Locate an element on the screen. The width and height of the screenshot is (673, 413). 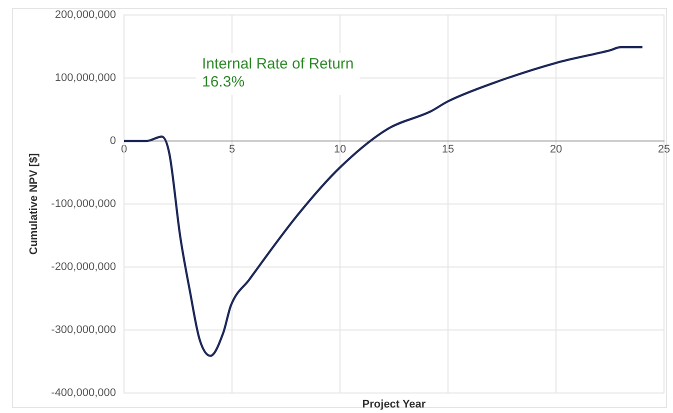
y-axis-title: Cumulative NPV [$] is located at coordinates (34, 203).